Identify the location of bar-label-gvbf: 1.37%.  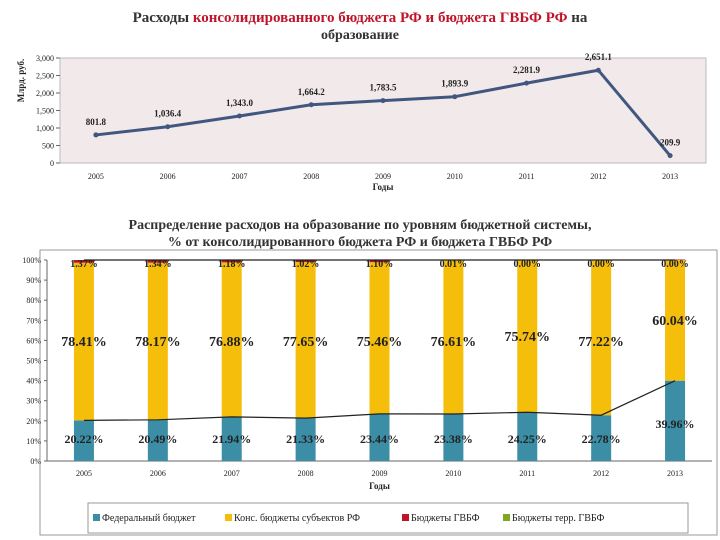
(84, 264).